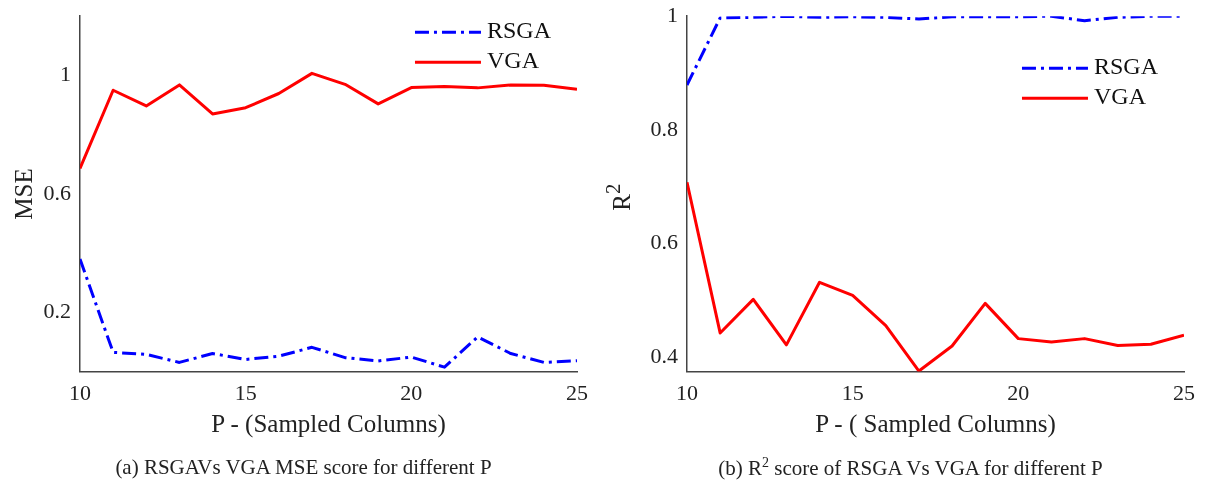  I want to click on x-axis-title: P - (Sampled Columns), so click(328, 424).